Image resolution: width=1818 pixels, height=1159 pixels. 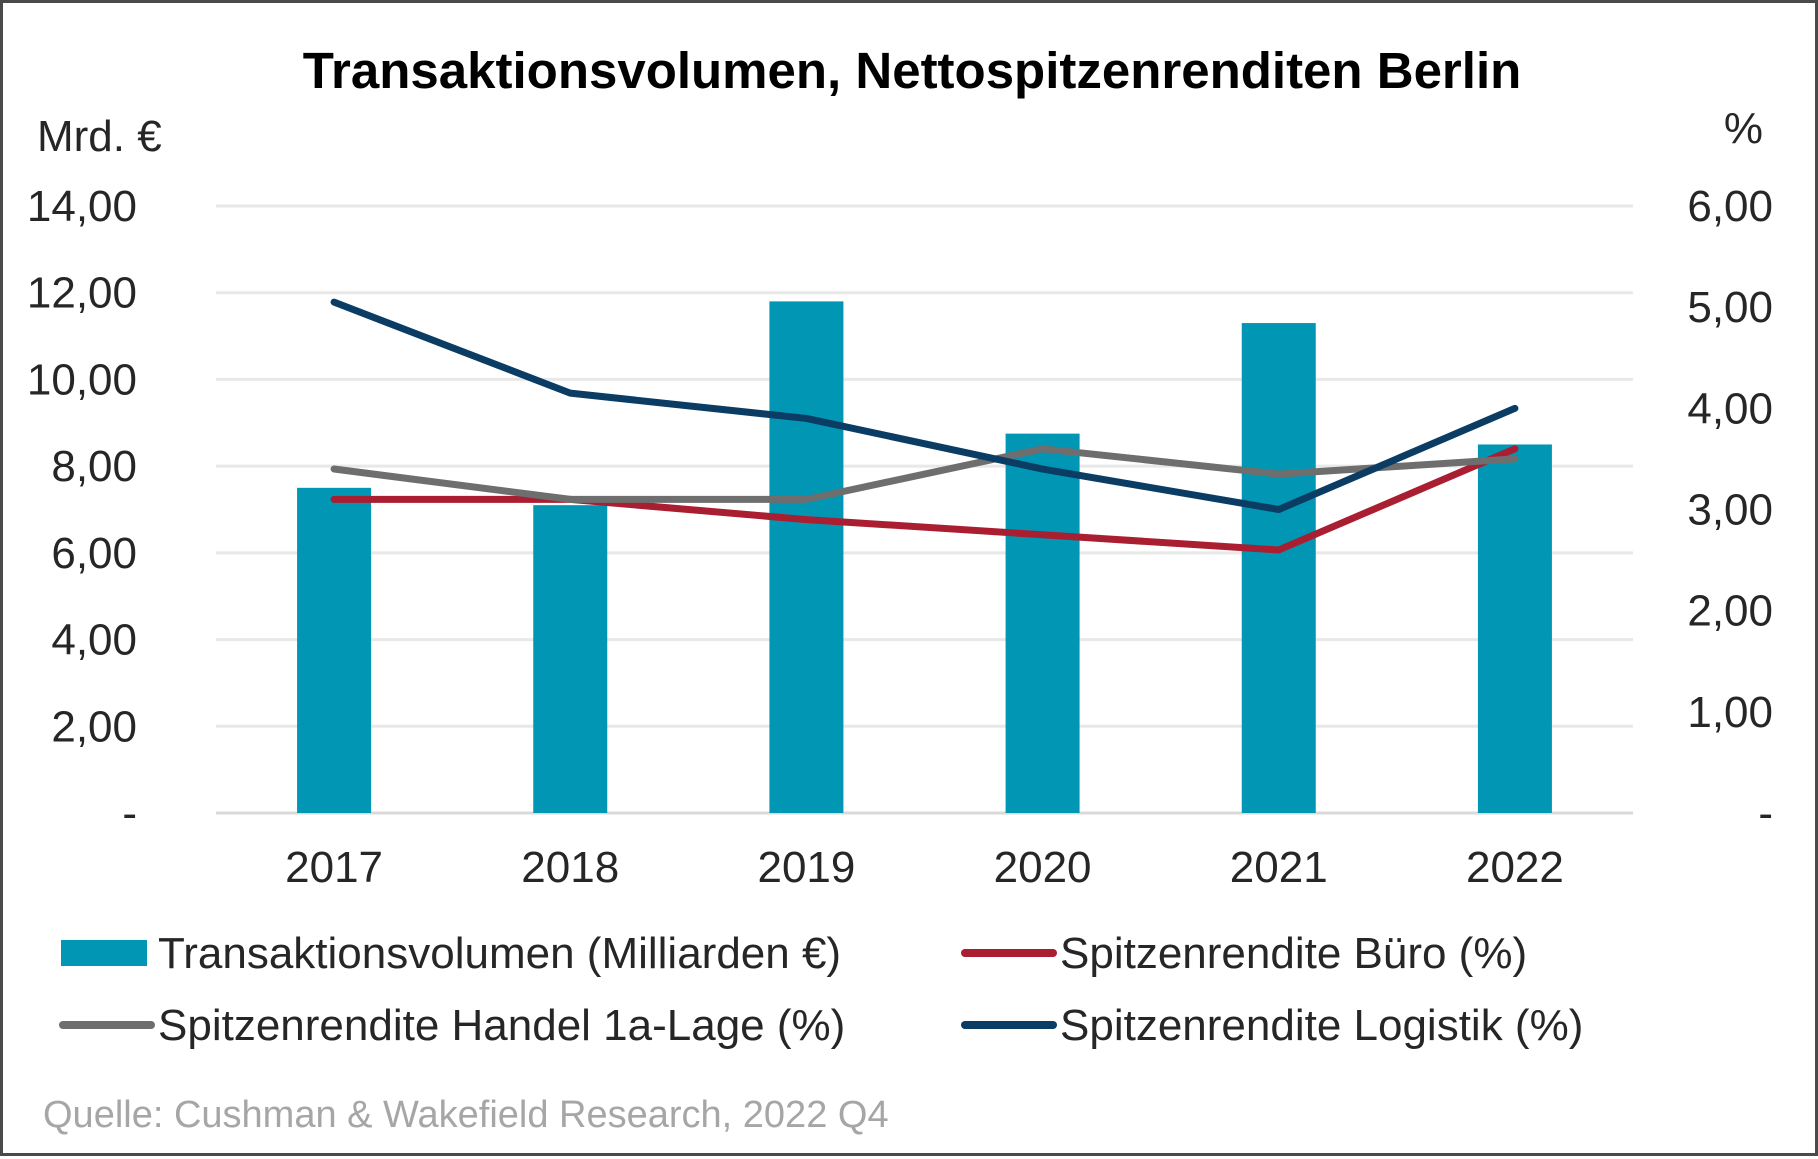 What do you see at coordinates (806, 867) in the screenshot?
I see `x-tick-label: 2019` at bounding box center [806, 867].